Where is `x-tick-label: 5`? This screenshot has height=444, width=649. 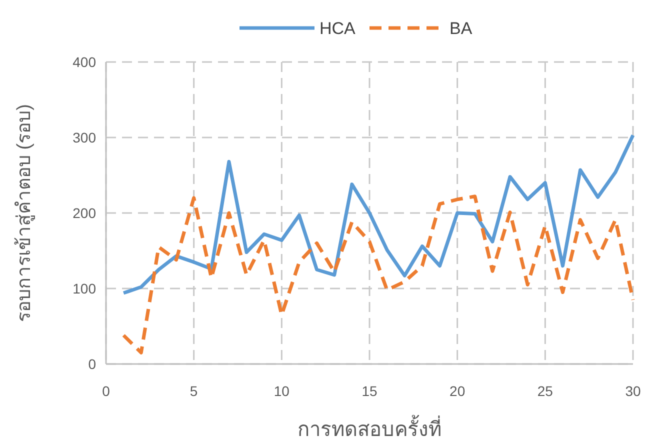 x-tick-label: 5 is located at coordinates (194, 391).